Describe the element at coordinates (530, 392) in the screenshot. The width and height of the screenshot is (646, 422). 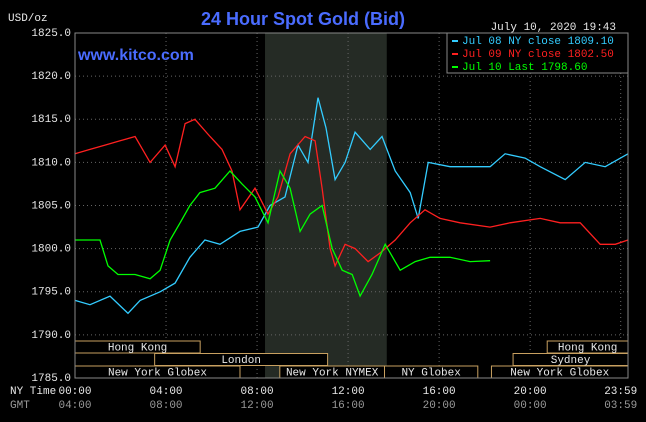
I see `x-tick-label: 20:00` at that location.